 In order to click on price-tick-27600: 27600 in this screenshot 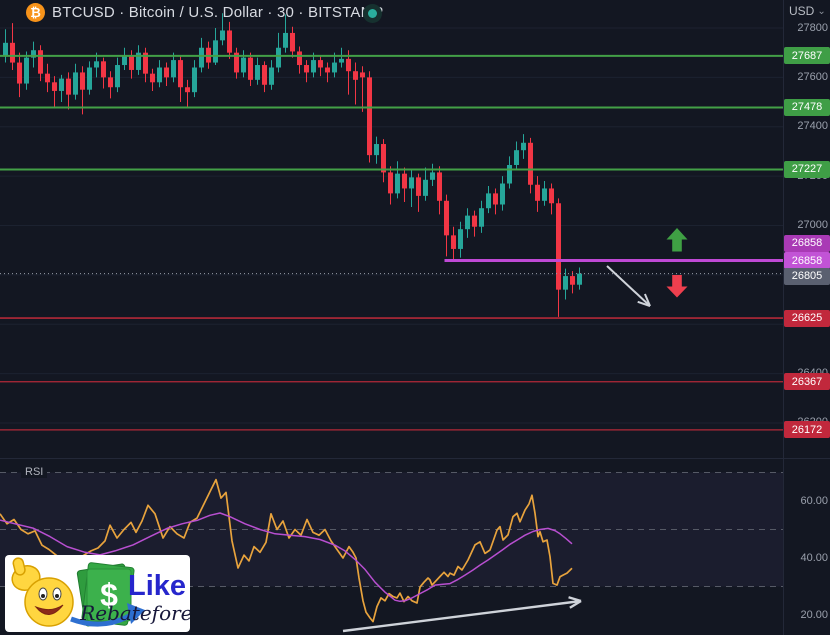, I will do `click(812, 76)`.